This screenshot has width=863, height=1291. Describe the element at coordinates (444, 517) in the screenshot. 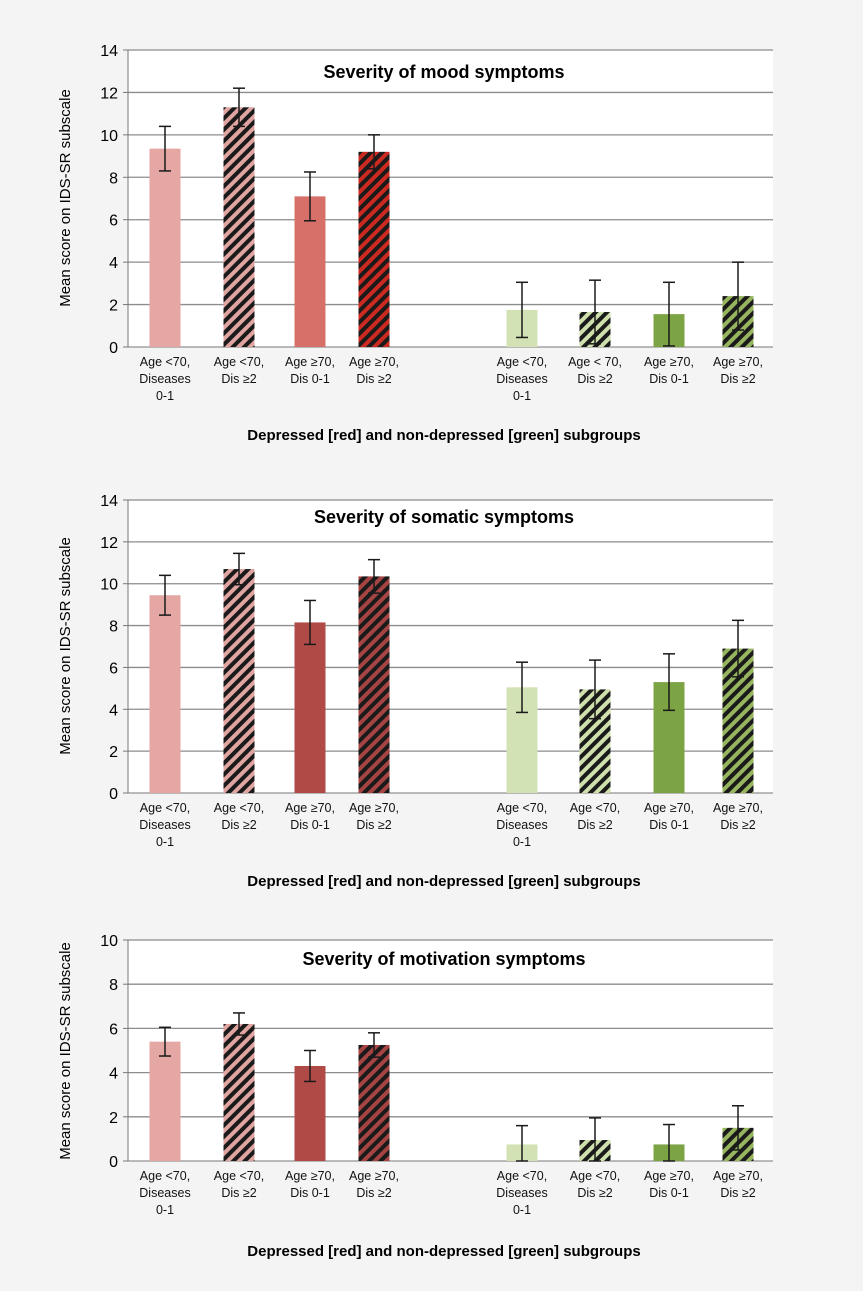

I see `chart-title: Severity of somatic symptoms` at that location.